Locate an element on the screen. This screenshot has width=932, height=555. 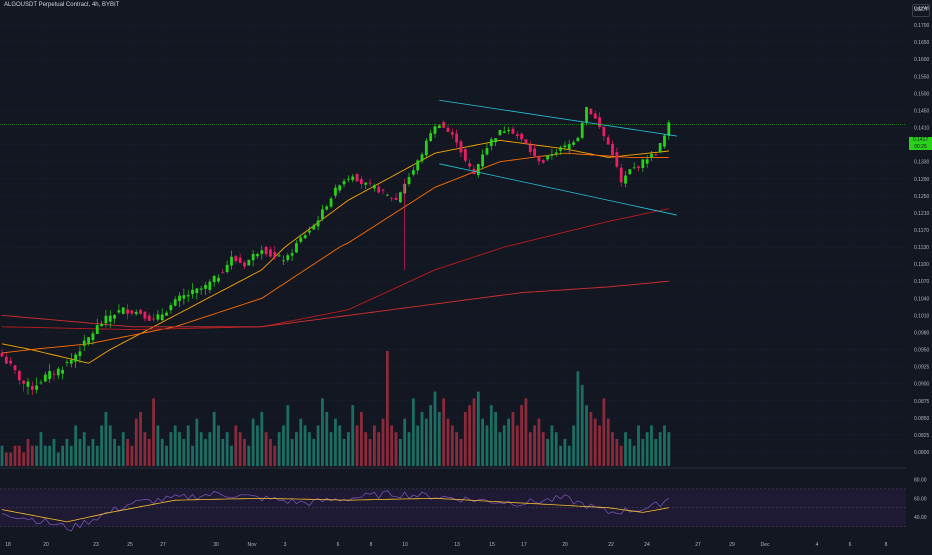
x-tick-label: 29 is located at coordinates (732, 545).